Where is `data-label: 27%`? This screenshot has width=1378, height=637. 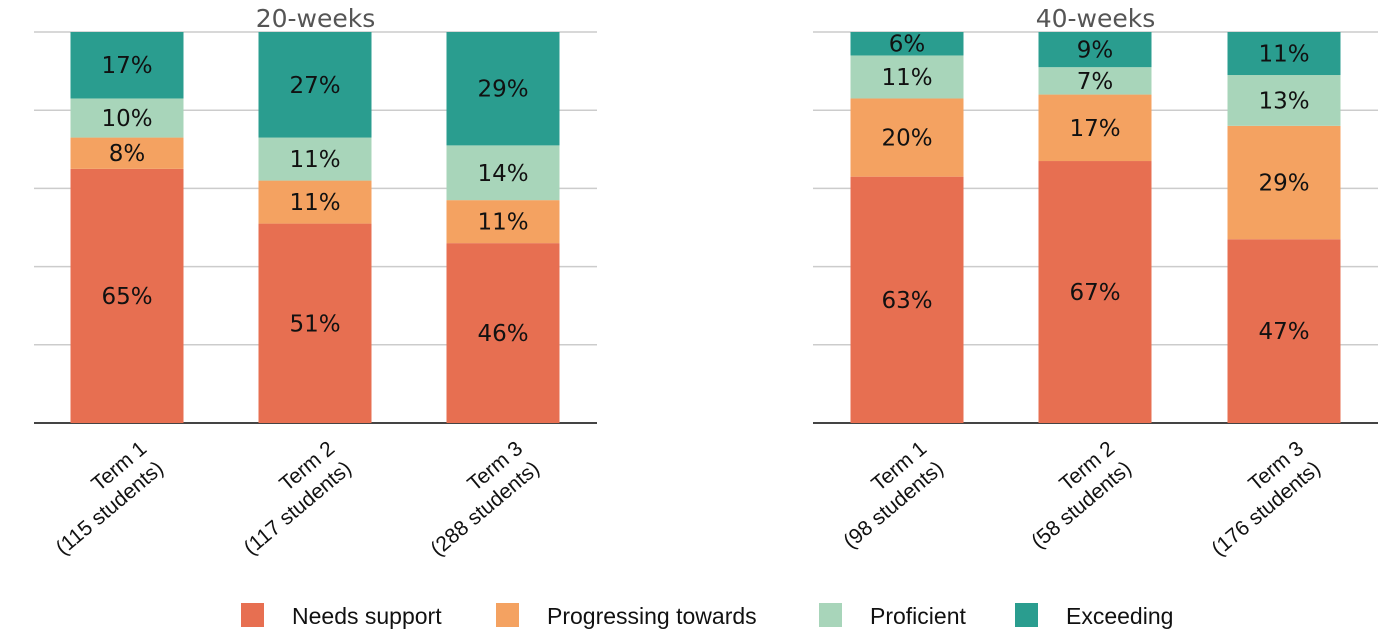
data-label: 27% is located at coordinates (314, 86).